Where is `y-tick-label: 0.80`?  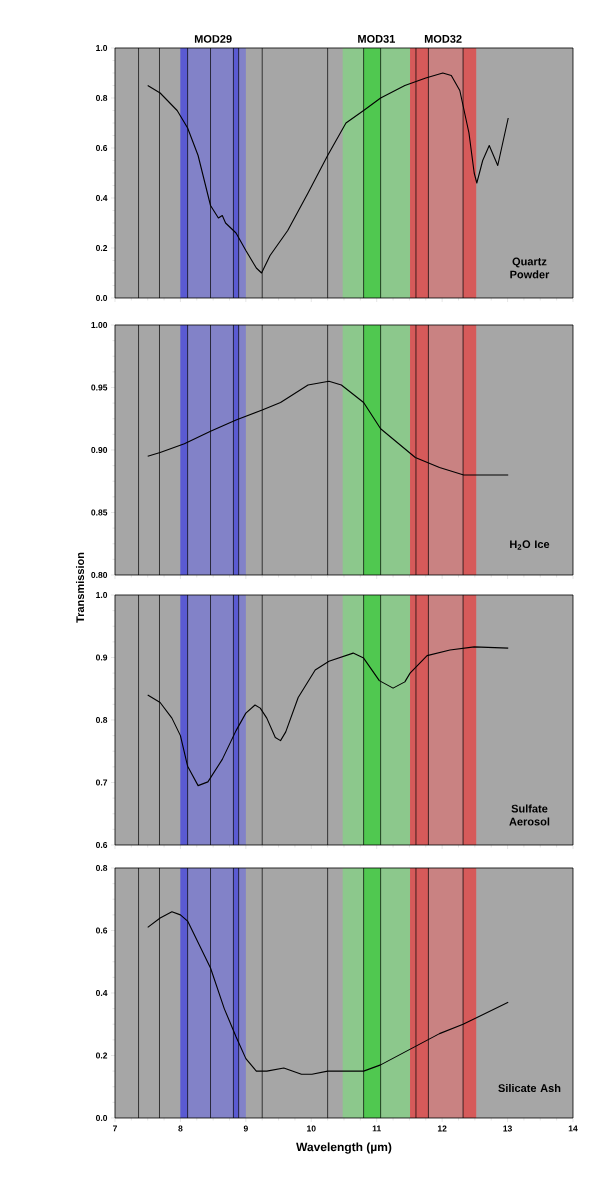
y-tick-label: 0.80 is located at coordinates (99, 574).